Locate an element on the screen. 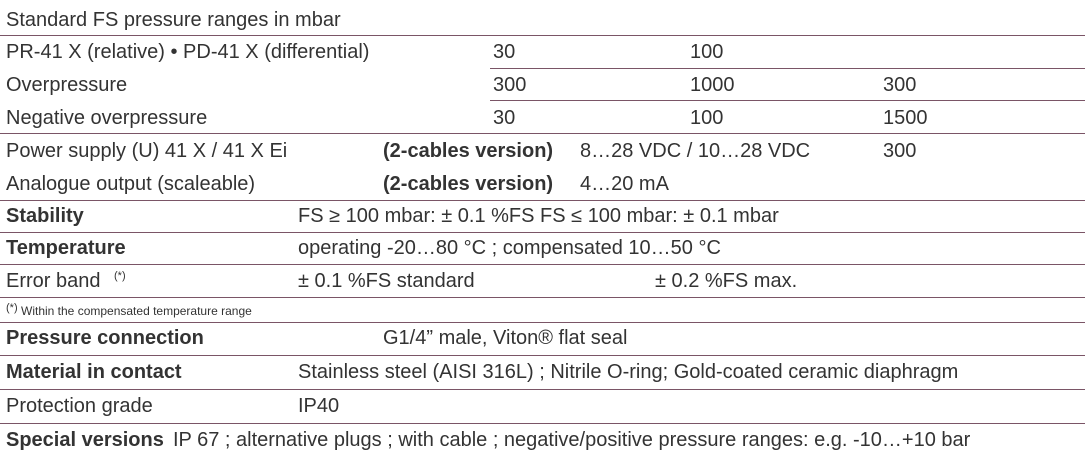 The height and width of the screenshot is (456, 1085). title: Standard FS pressure ranges in mbar is located at coordinates (173, 20).